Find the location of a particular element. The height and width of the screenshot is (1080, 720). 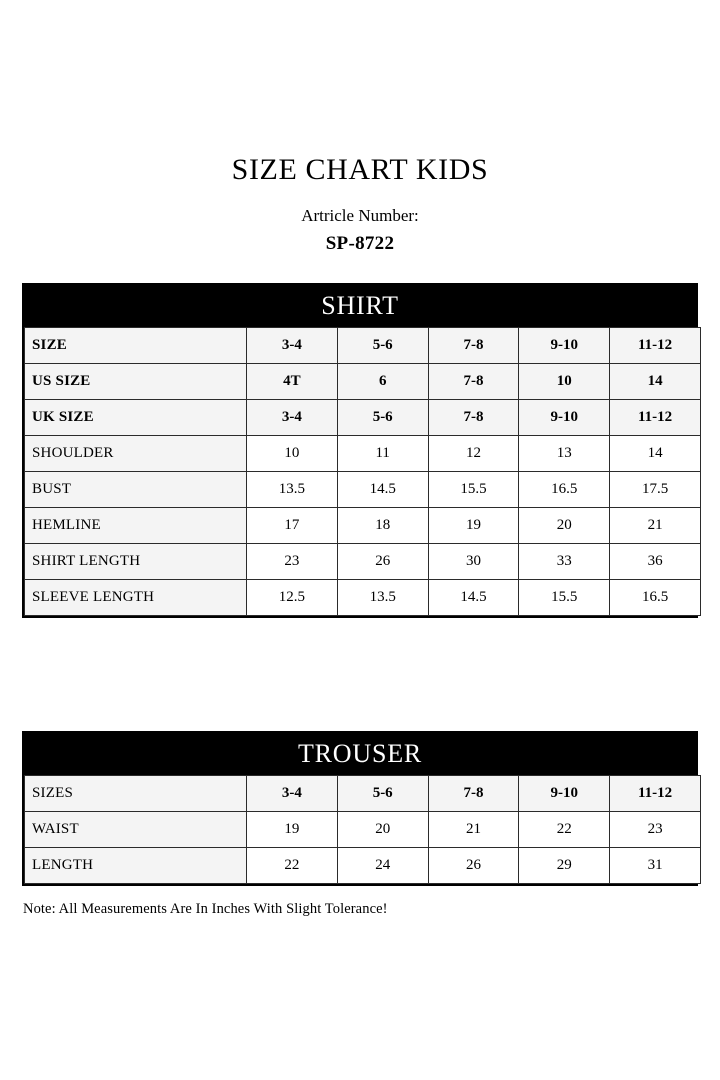

row-value: 13 is located at coordinates (564, 453).